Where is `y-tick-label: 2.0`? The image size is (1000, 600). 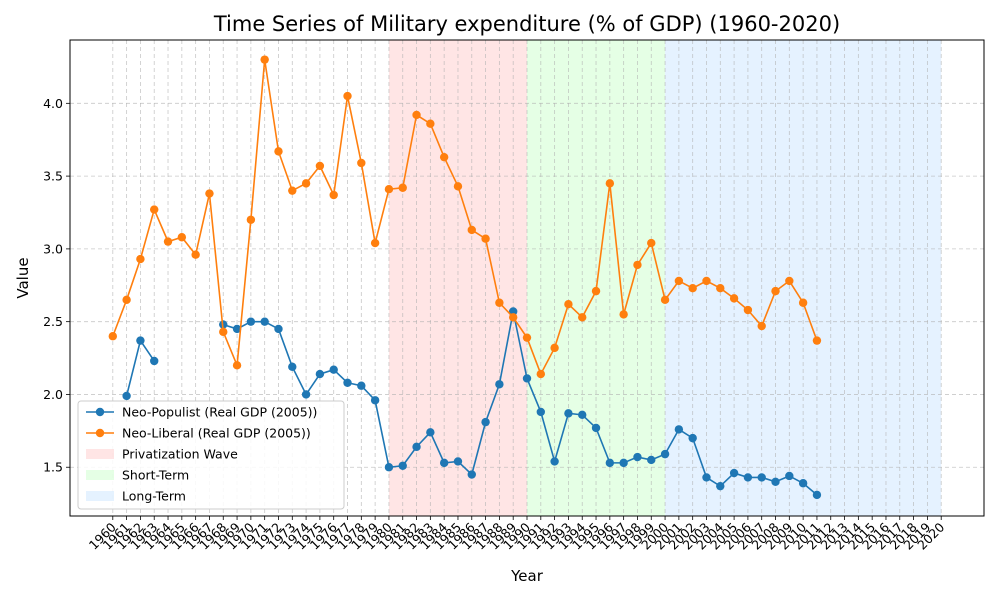
y-tick-label: 2.0 is located at coordinates (53, 394).